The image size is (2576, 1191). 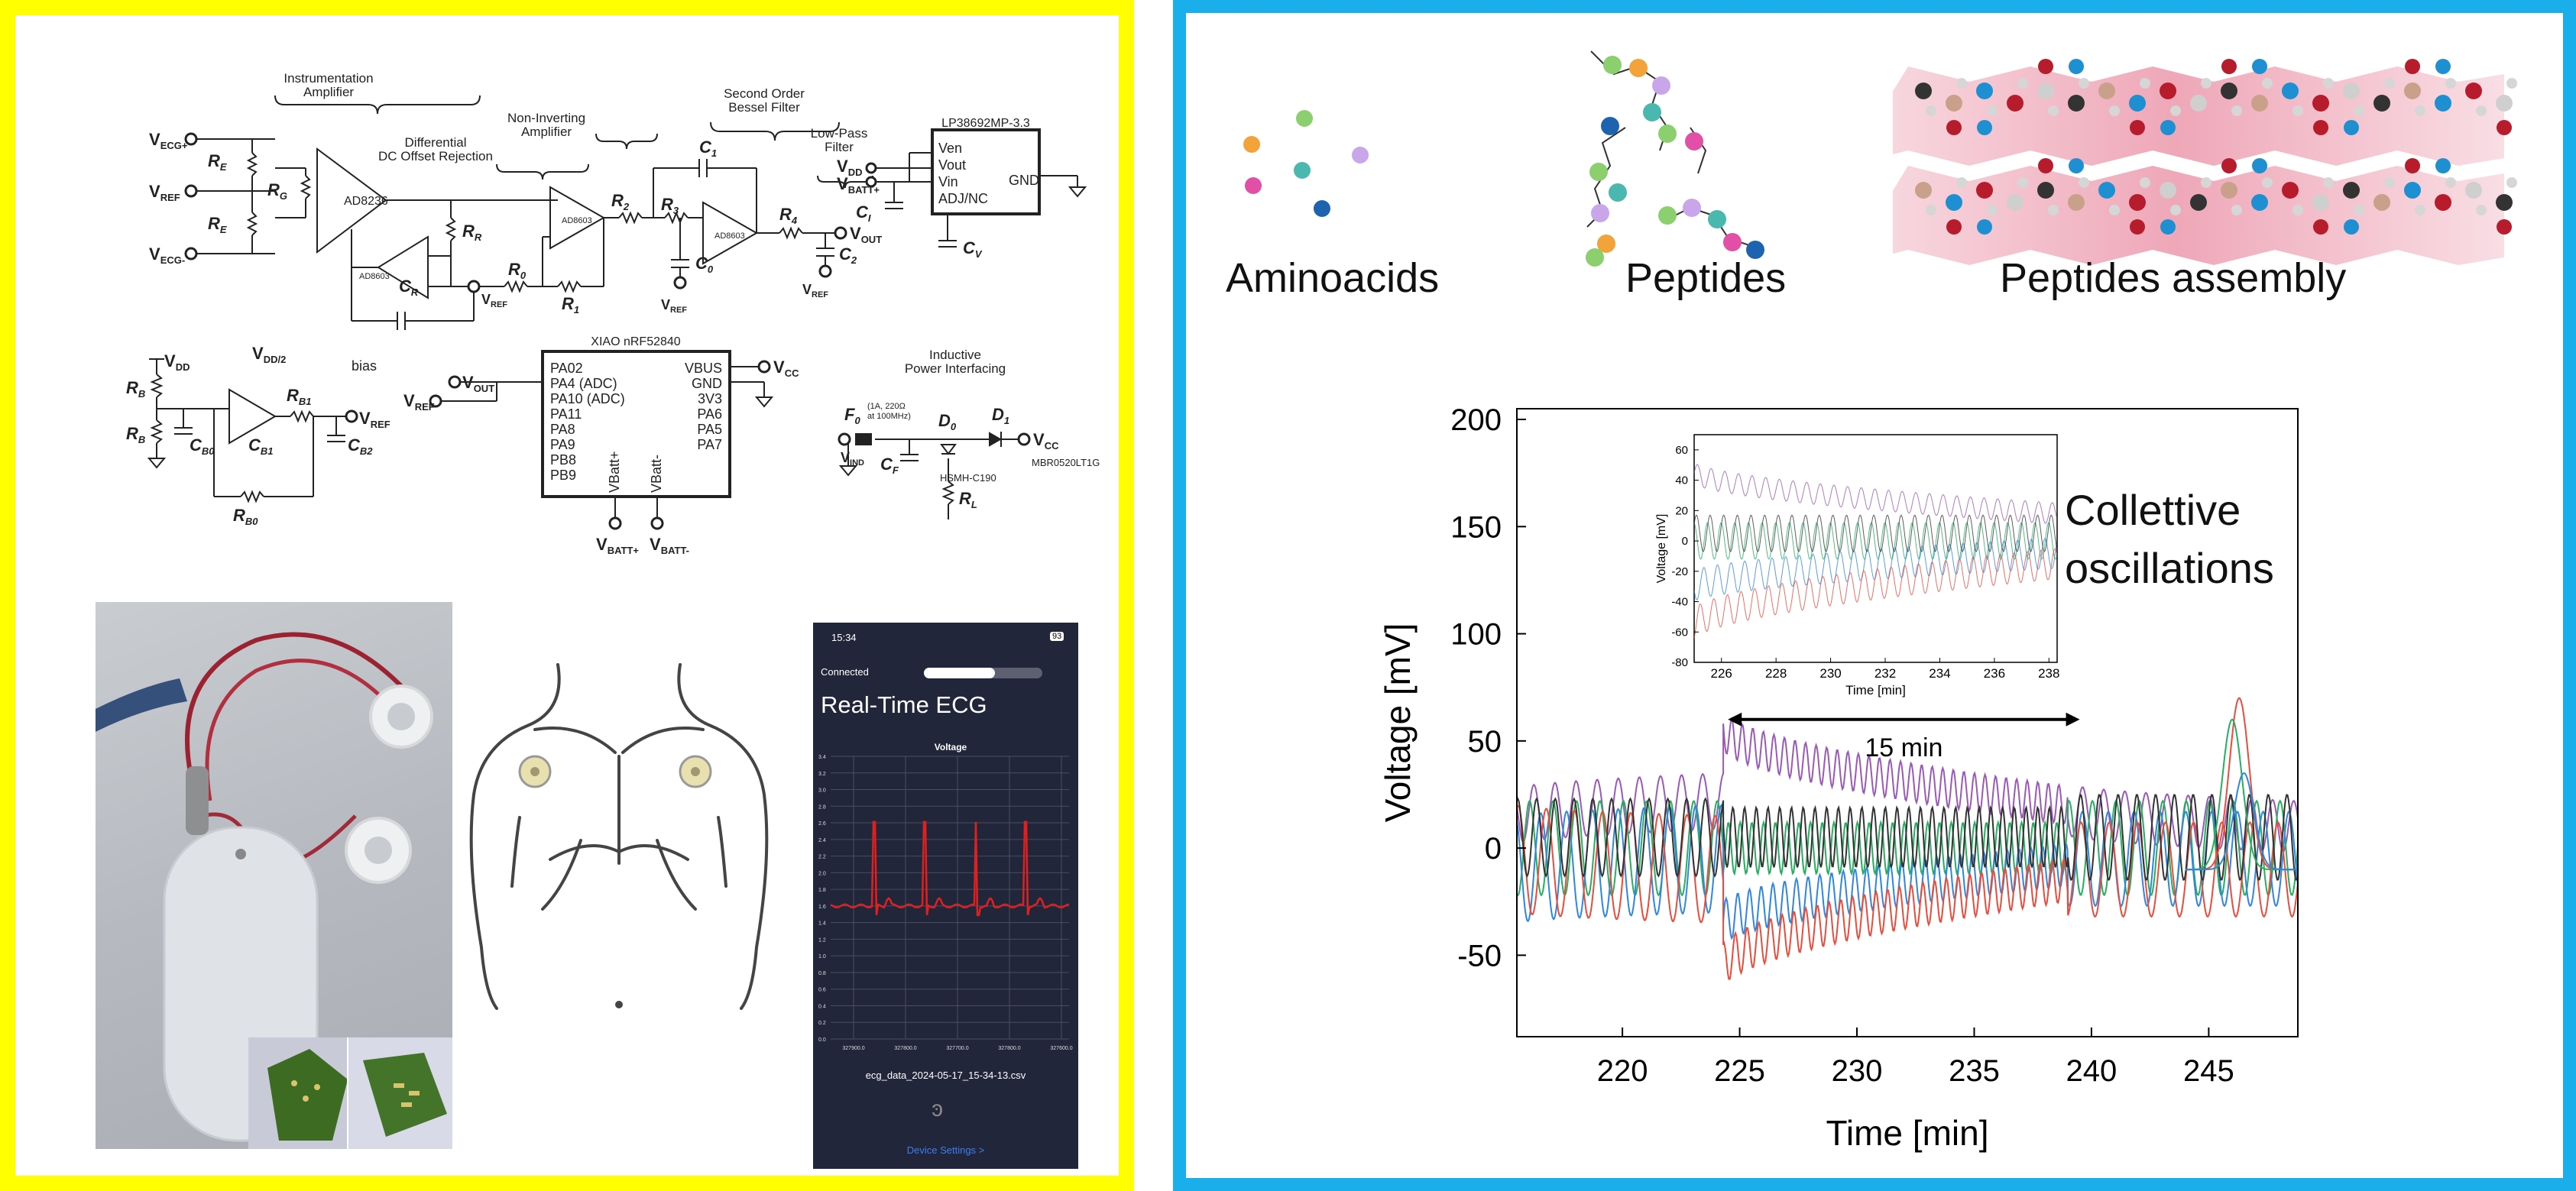 What do you see at coordinates (566, 368) in the screenshot?
I see `mcu-pin-l0: PA02` at bounding box center [566, 368].